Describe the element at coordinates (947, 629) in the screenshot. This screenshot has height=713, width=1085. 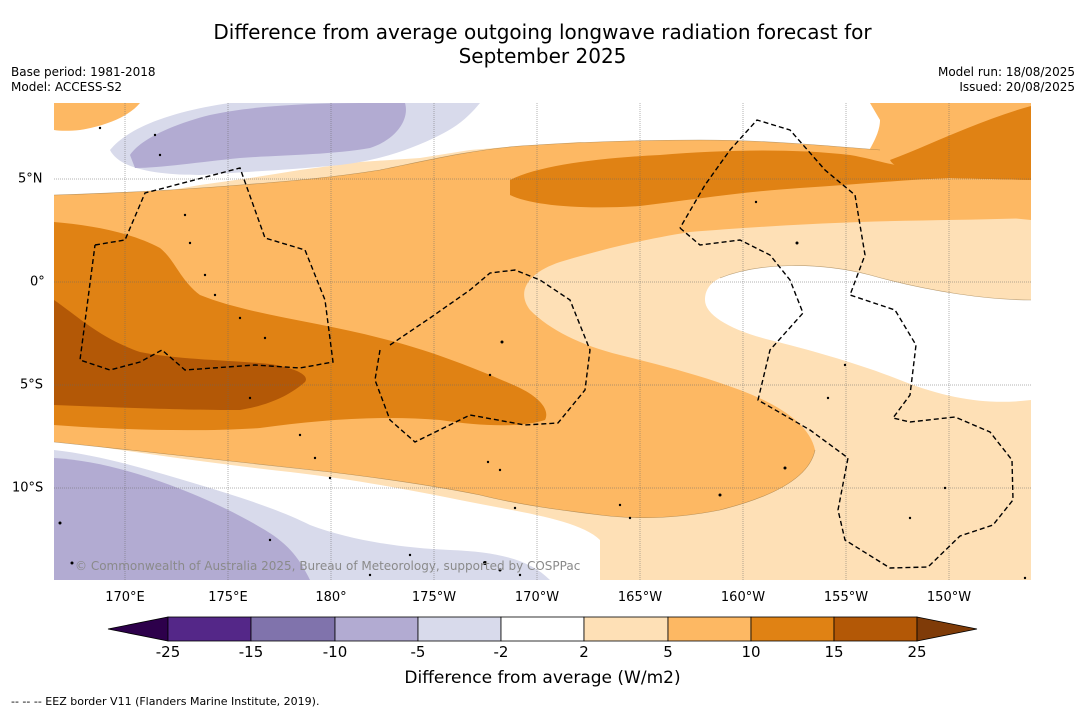
I see `colorbar-extend-high` at that location.